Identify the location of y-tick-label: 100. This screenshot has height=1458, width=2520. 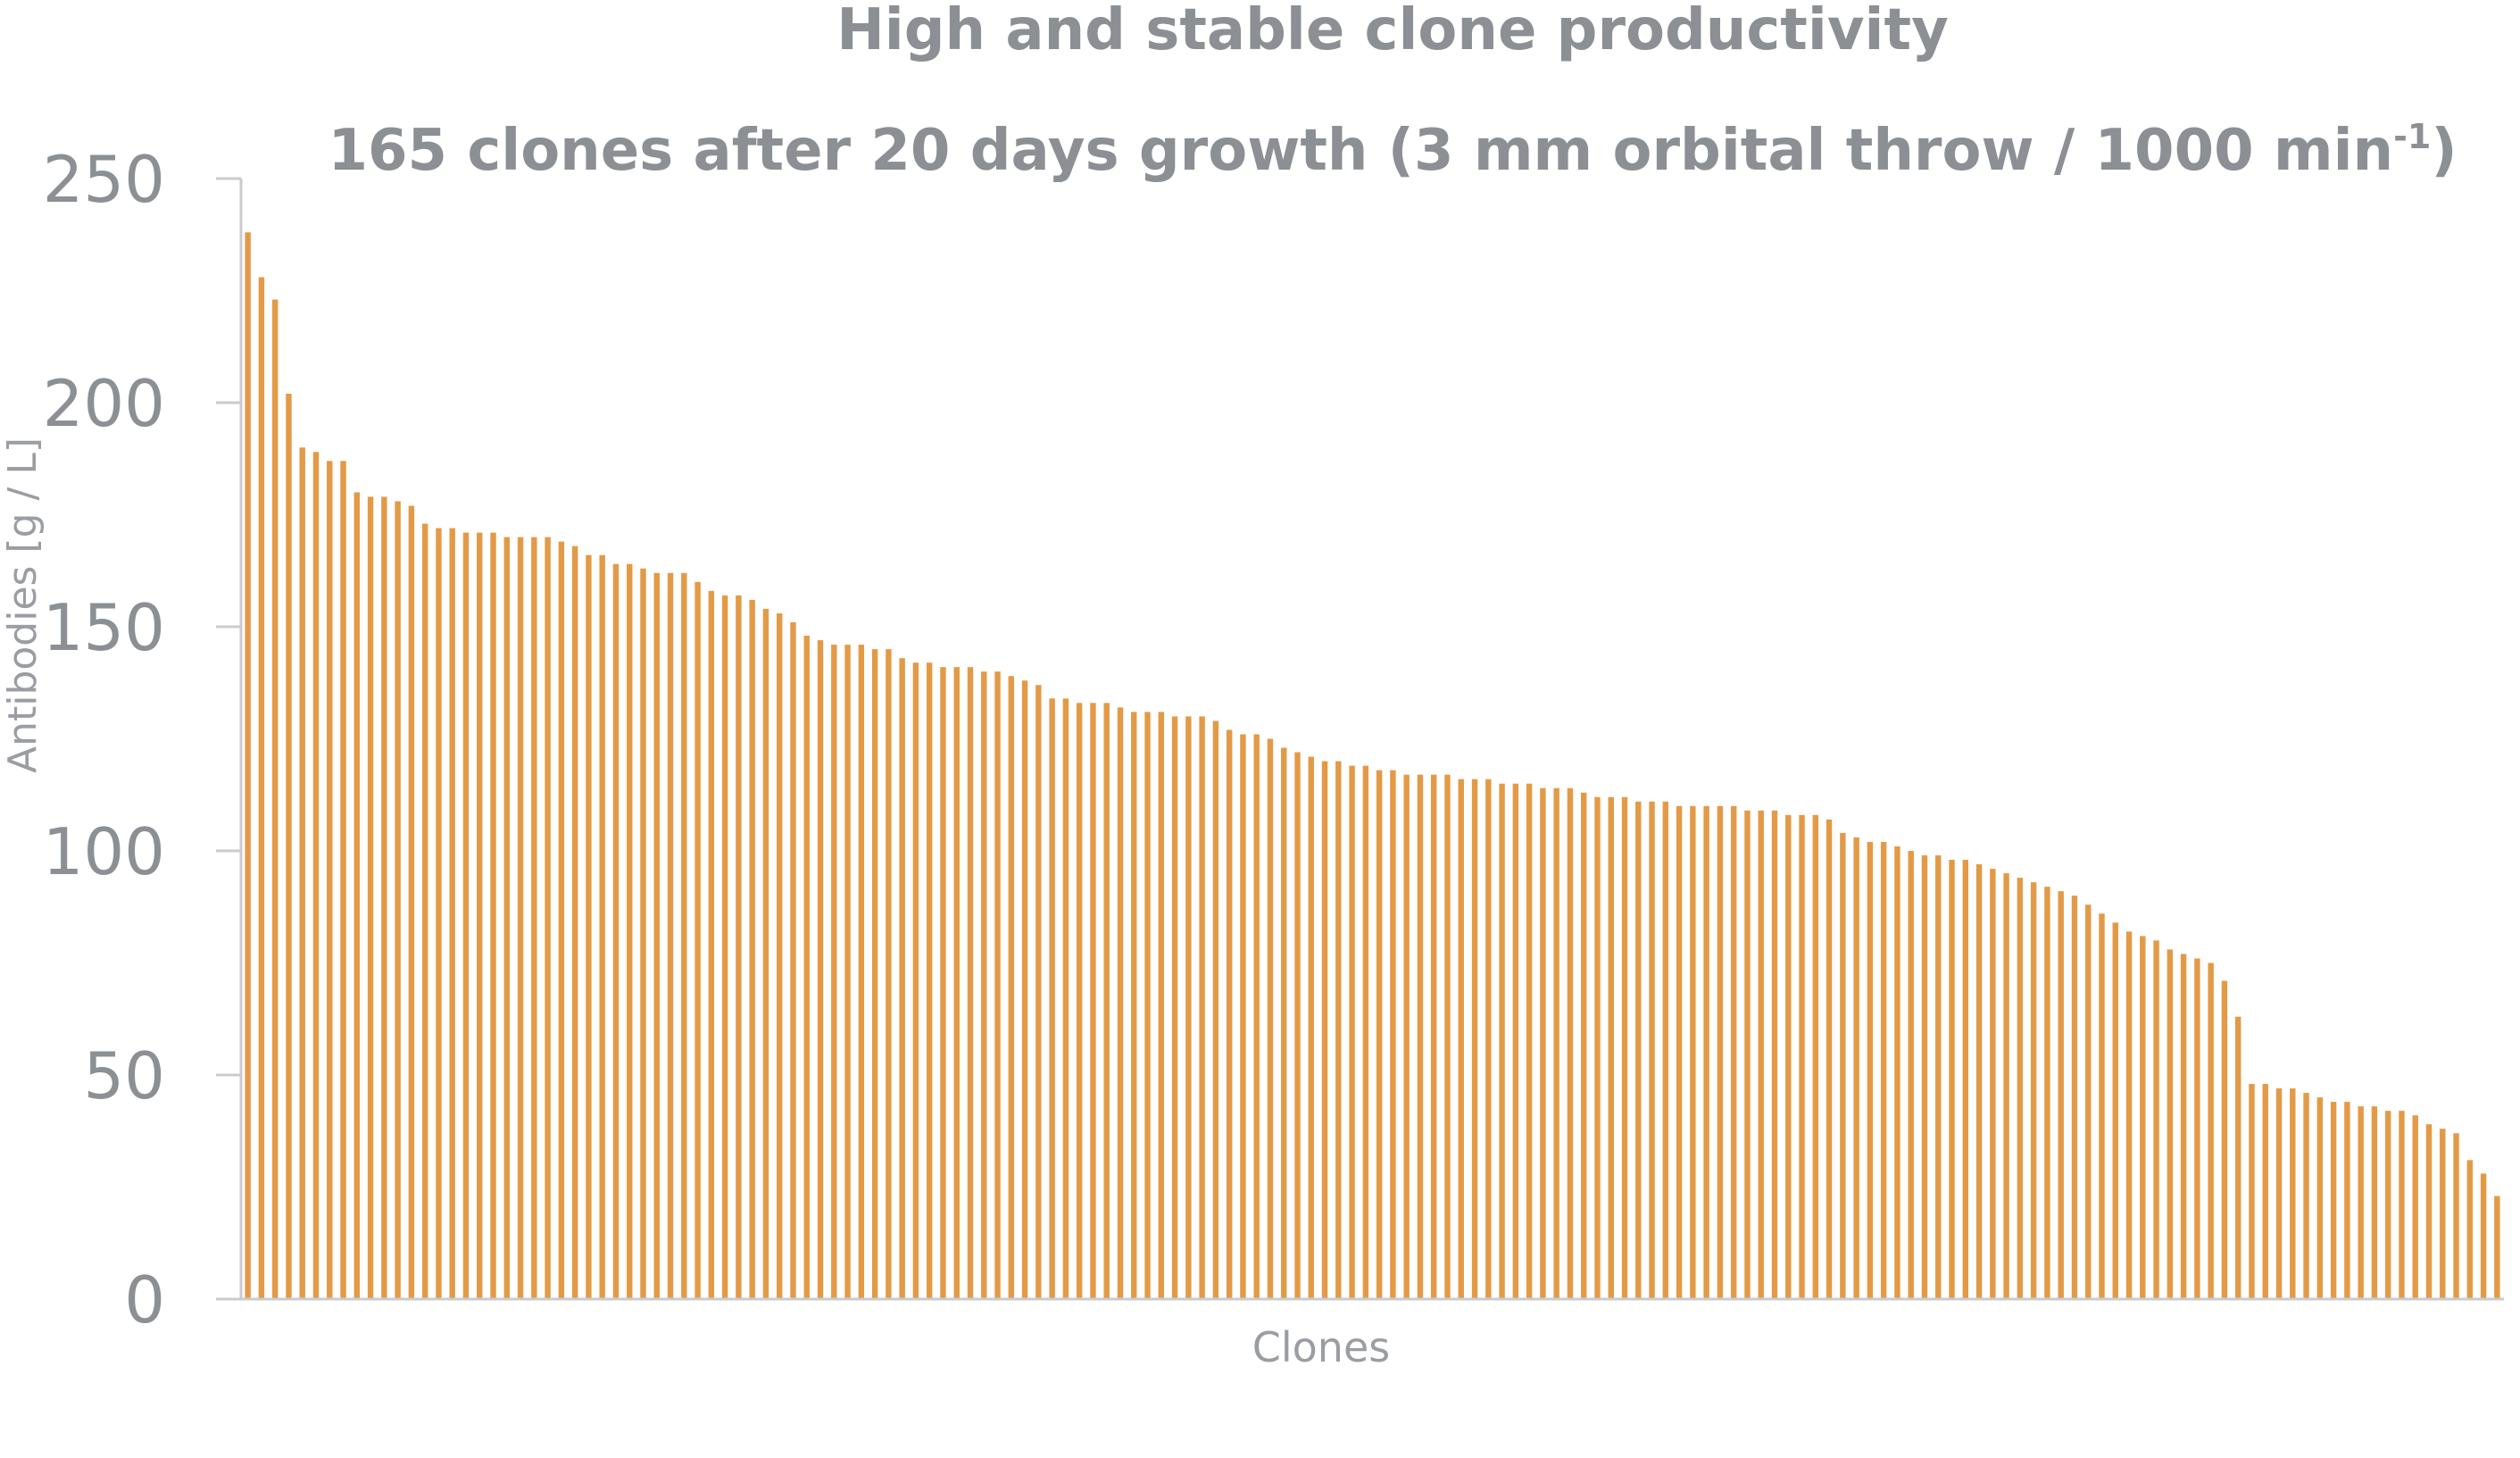
(104, 851).